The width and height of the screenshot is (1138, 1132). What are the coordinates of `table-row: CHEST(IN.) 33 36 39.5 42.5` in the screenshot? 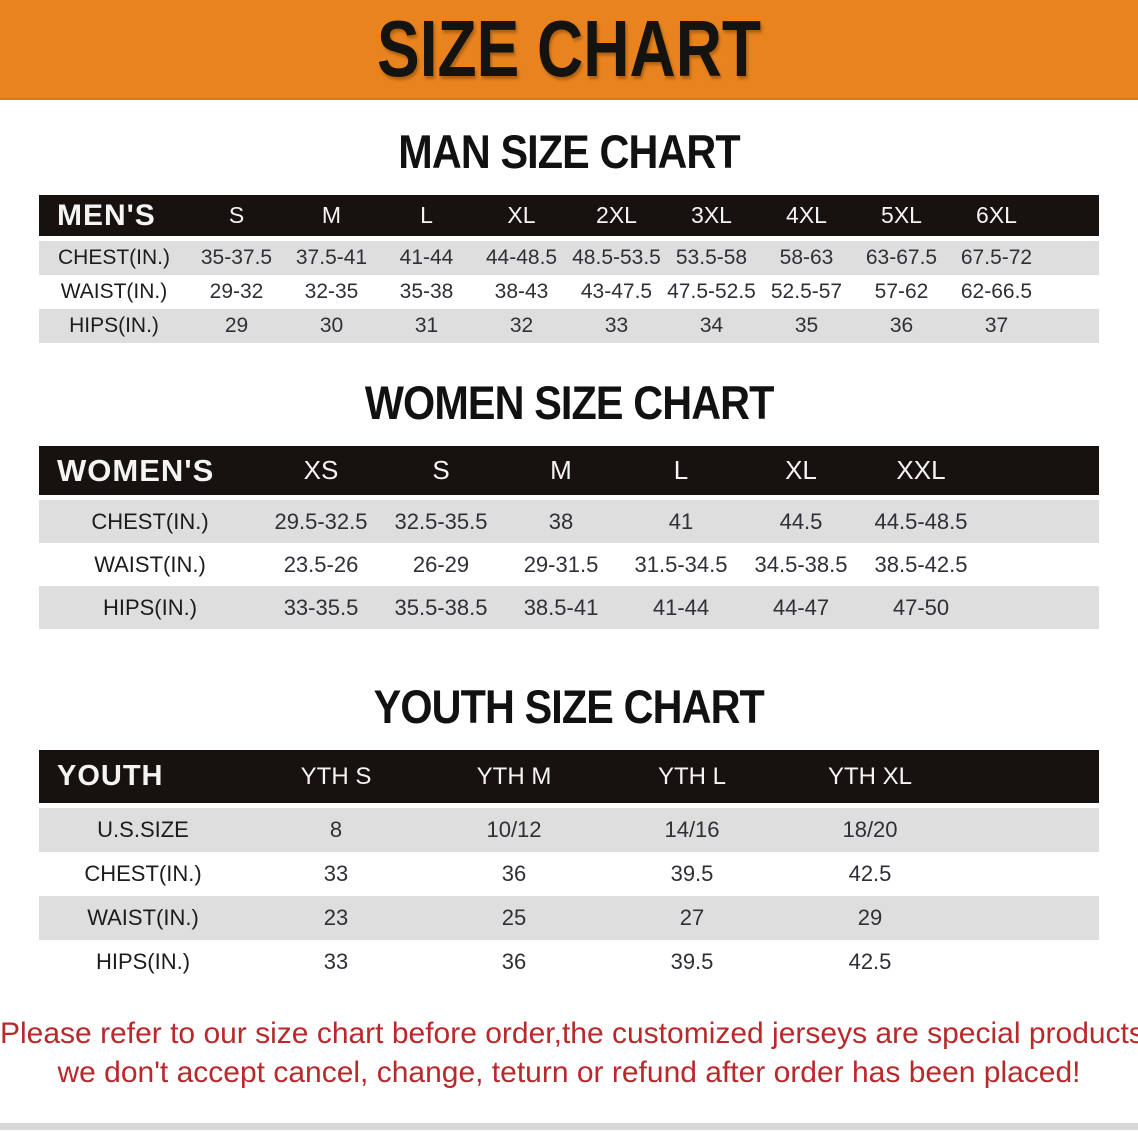 It's located at (569, 874).